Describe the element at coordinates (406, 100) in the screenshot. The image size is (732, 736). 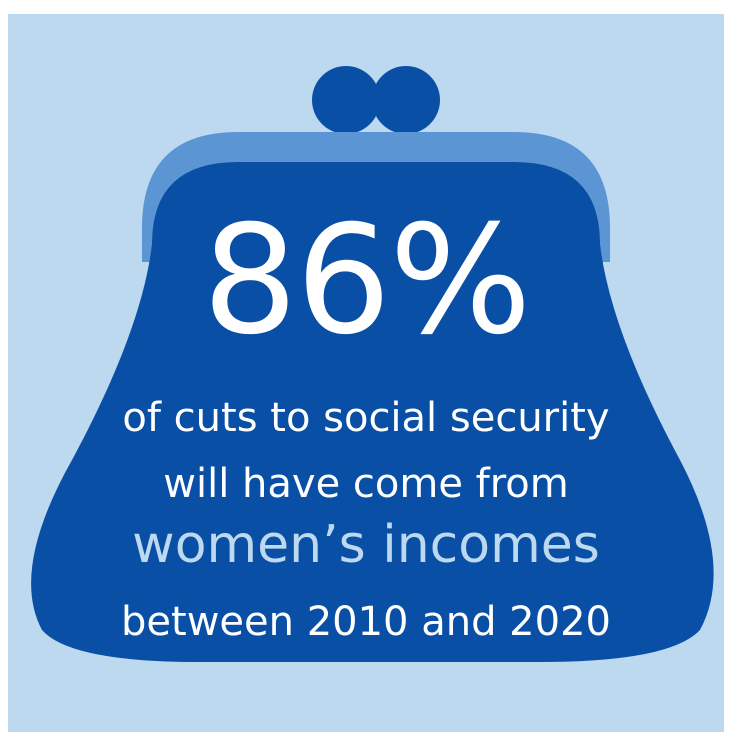
I see `clasp-knob-right` at that location.